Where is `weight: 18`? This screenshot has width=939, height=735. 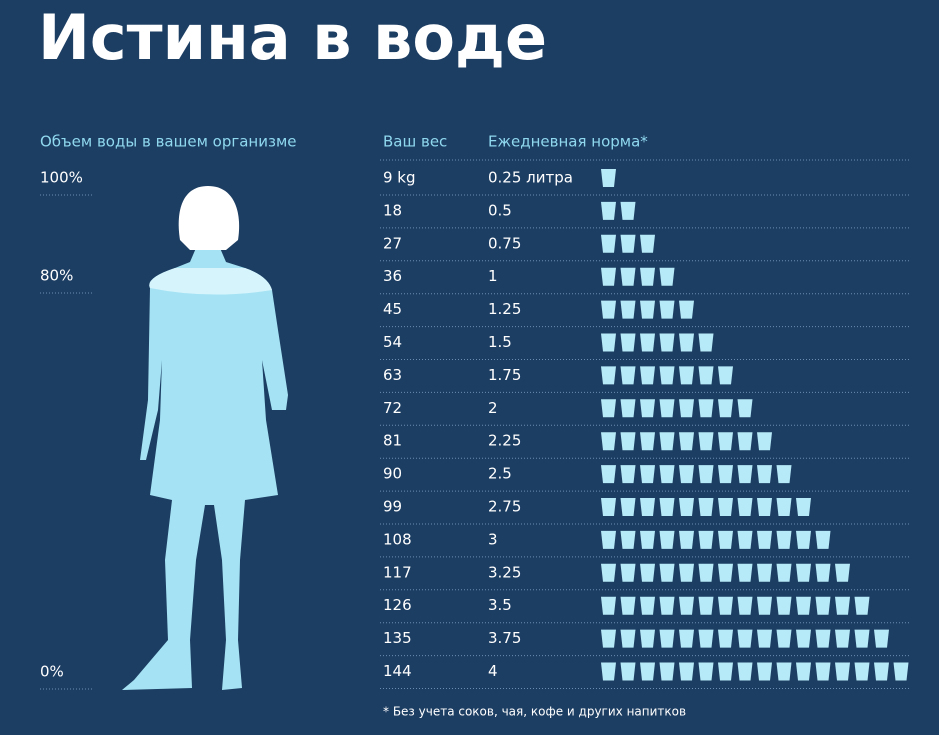 weight: 18 is located at coordinates (392, 210).